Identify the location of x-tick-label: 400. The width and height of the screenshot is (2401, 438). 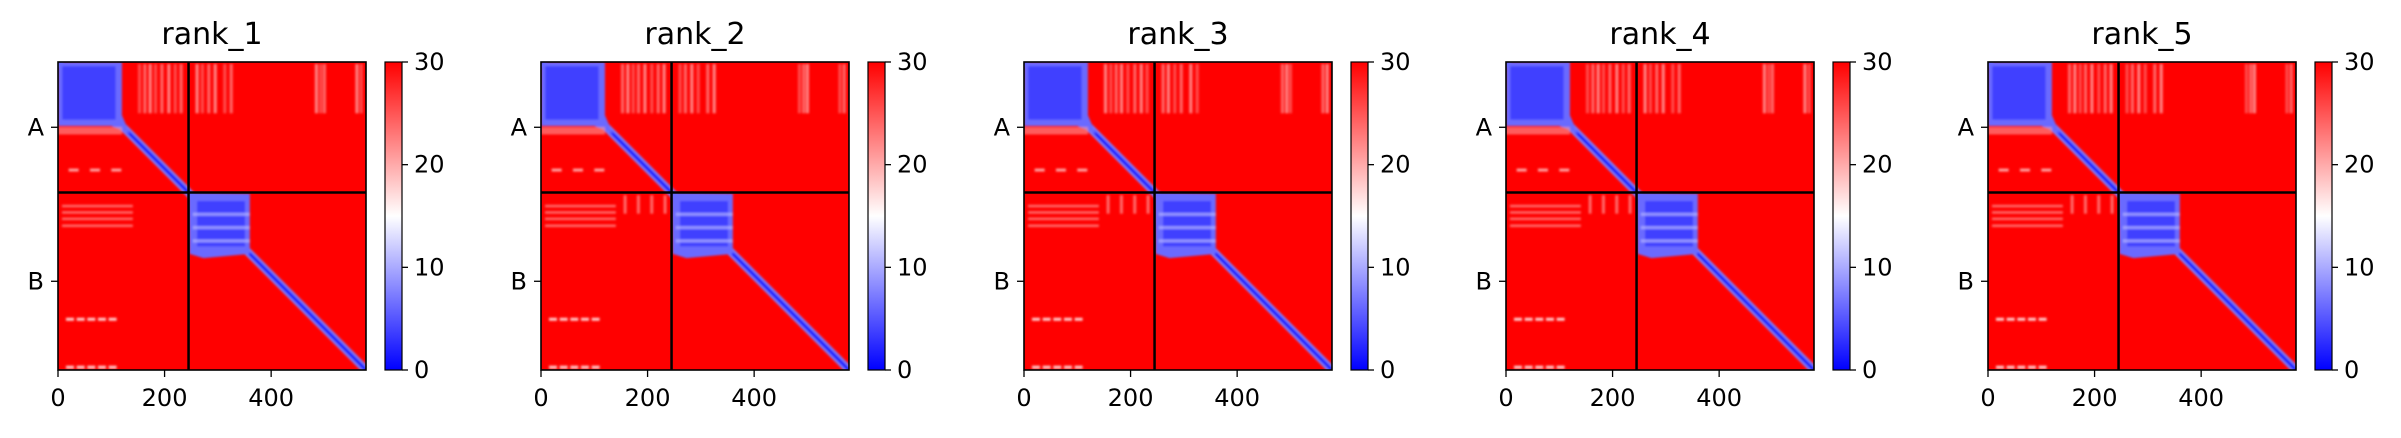
(271, 398).